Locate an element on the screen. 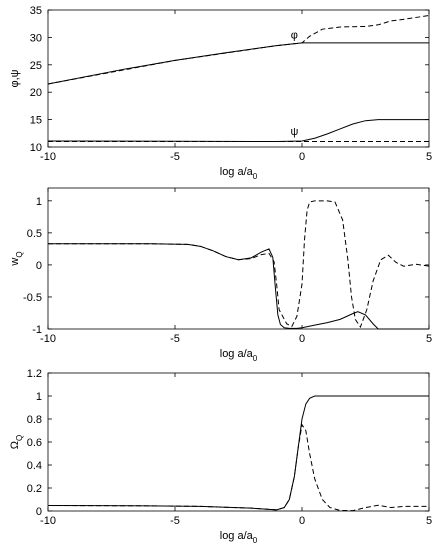 The height and width of the screenshot is (545, 436). y-tick-label: 0.4 is located at coordinates (34, 466).